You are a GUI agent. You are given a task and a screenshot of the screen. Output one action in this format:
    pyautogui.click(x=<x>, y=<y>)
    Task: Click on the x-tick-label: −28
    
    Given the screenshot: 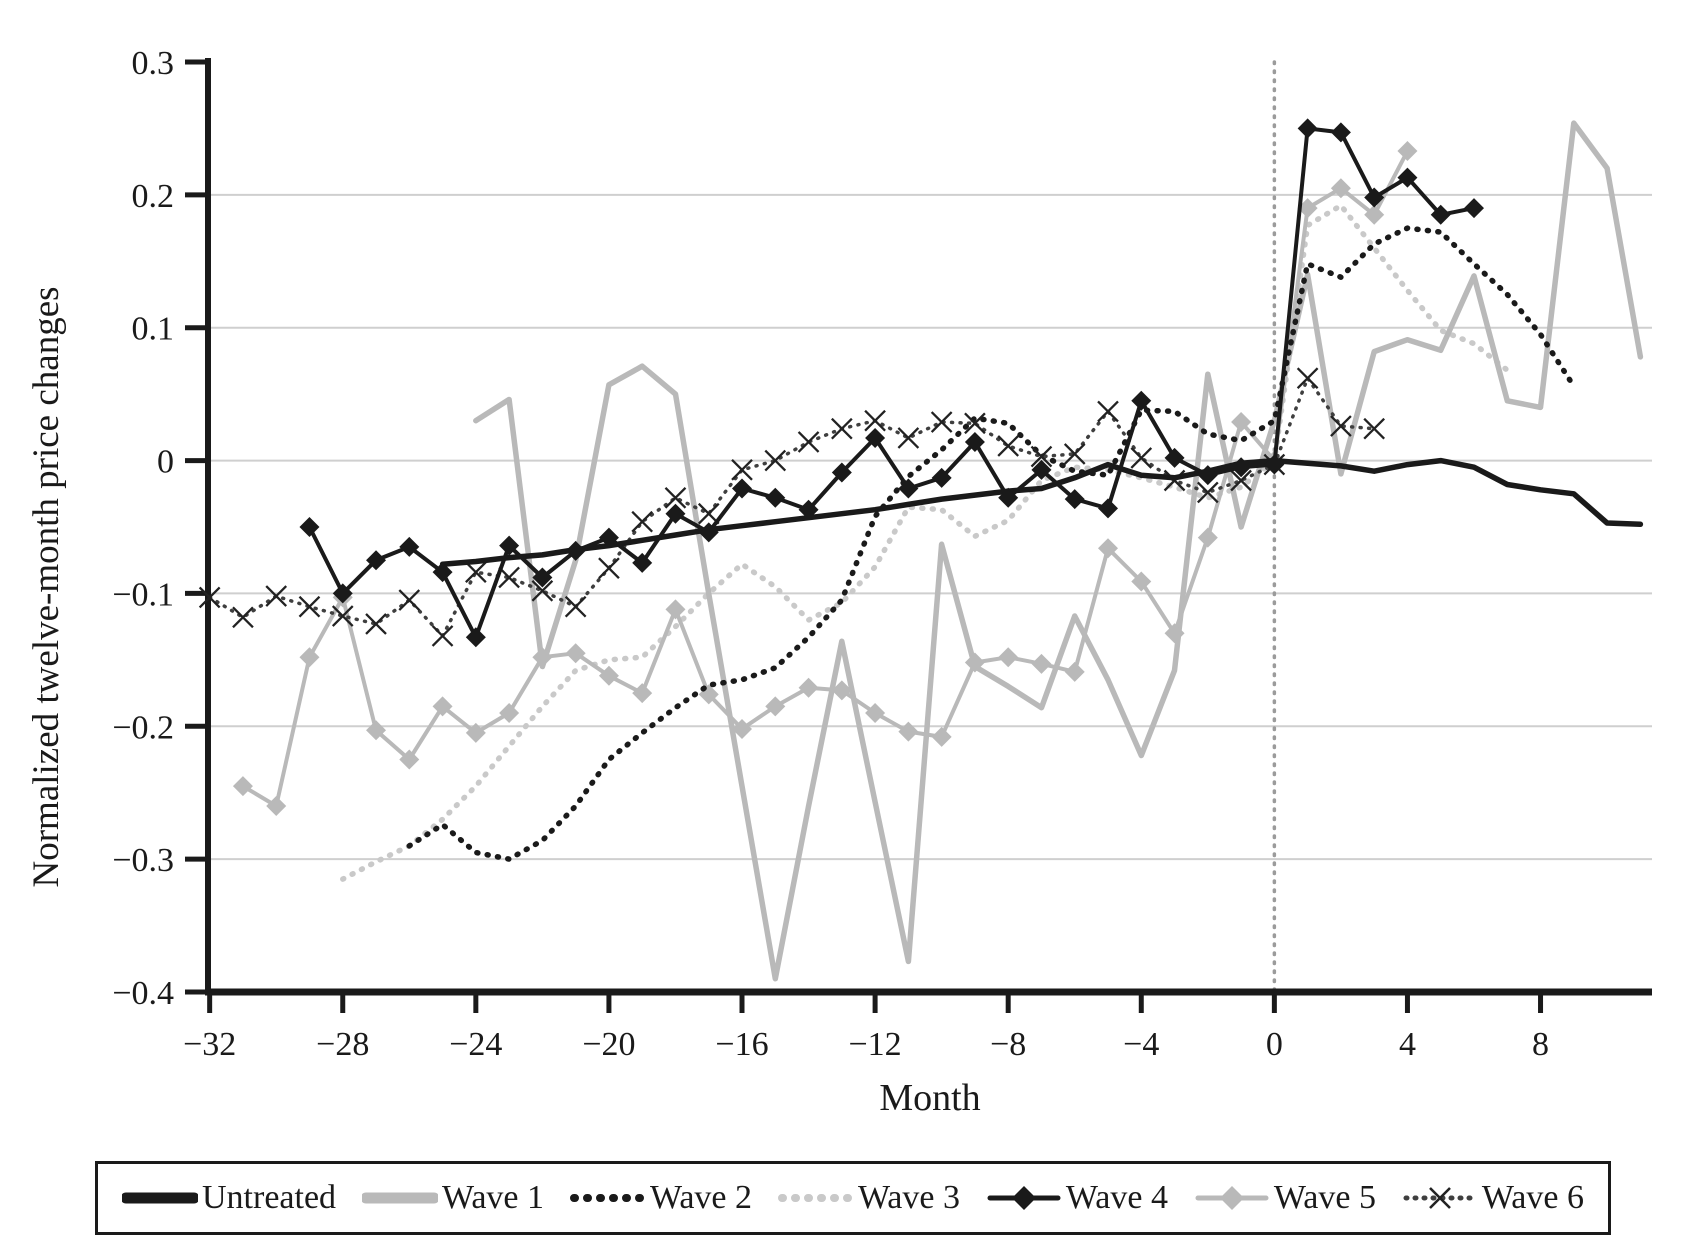 What is the action you would take?
    pyautogui.click(x=342, y=1044)
    